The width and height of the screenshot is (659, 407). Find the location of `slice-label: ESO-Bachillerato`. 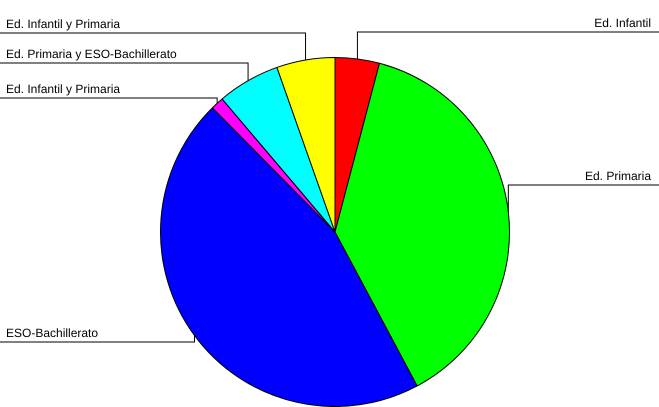

slice-label: ESO-Bachillerato is located at coordinates (52, 333).